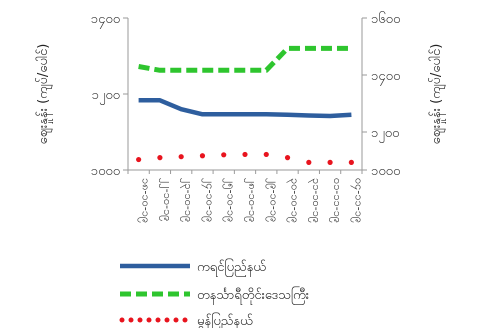  Describe the element at coordinates (105, 20) in the screenshot. I see `left-axis-tick-label: ၁၄၀၀` at that location.